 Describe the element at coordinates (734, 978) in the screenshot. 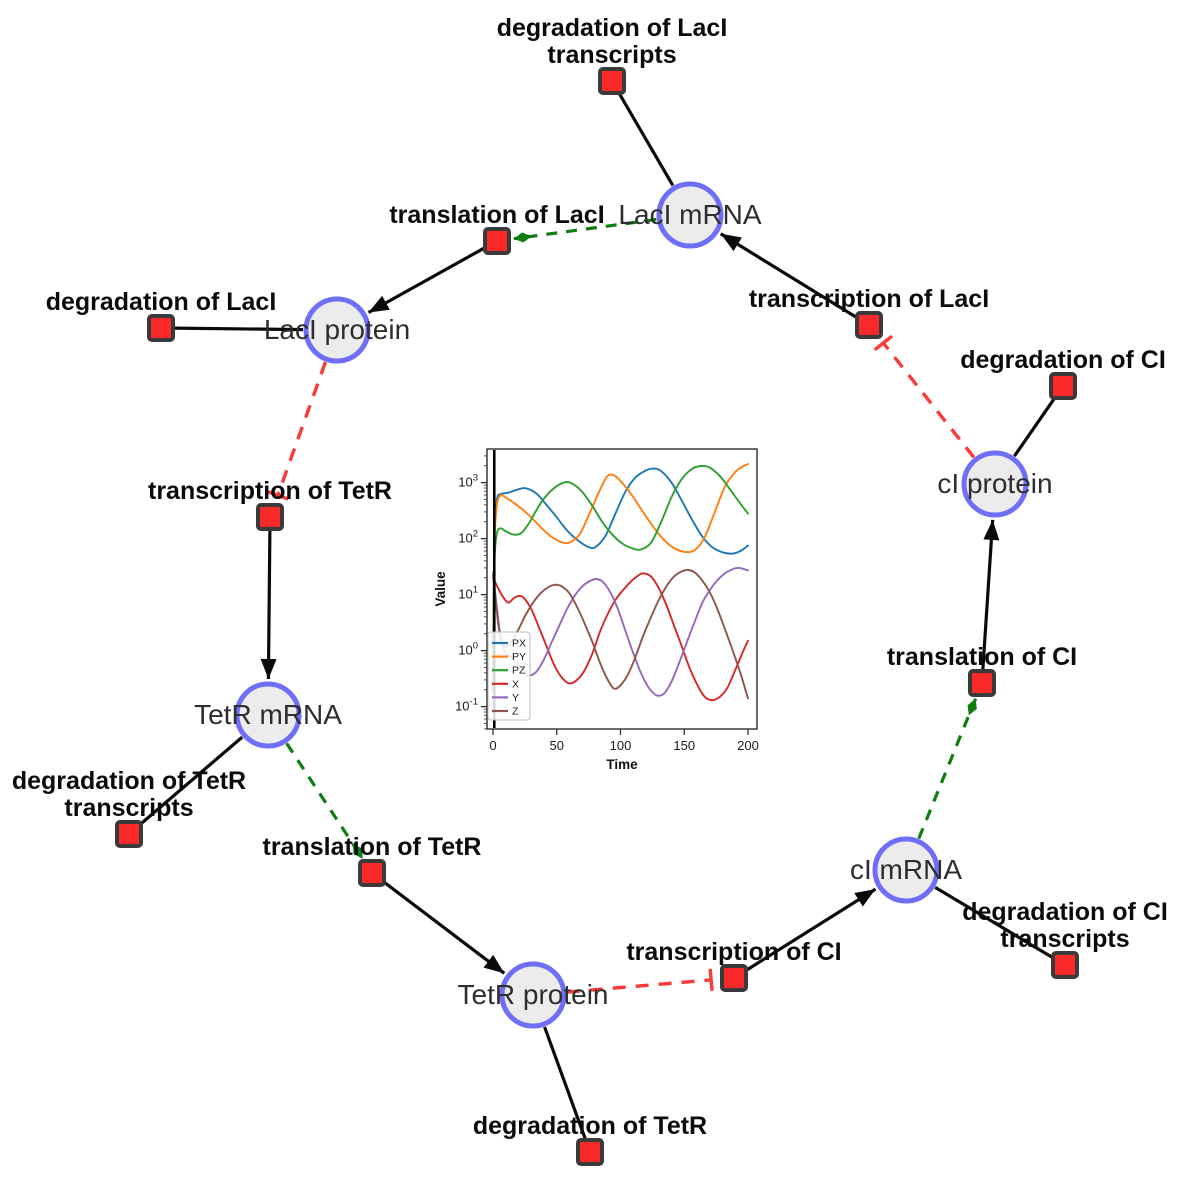

I see `reaction-node-txn_cI` at that location.